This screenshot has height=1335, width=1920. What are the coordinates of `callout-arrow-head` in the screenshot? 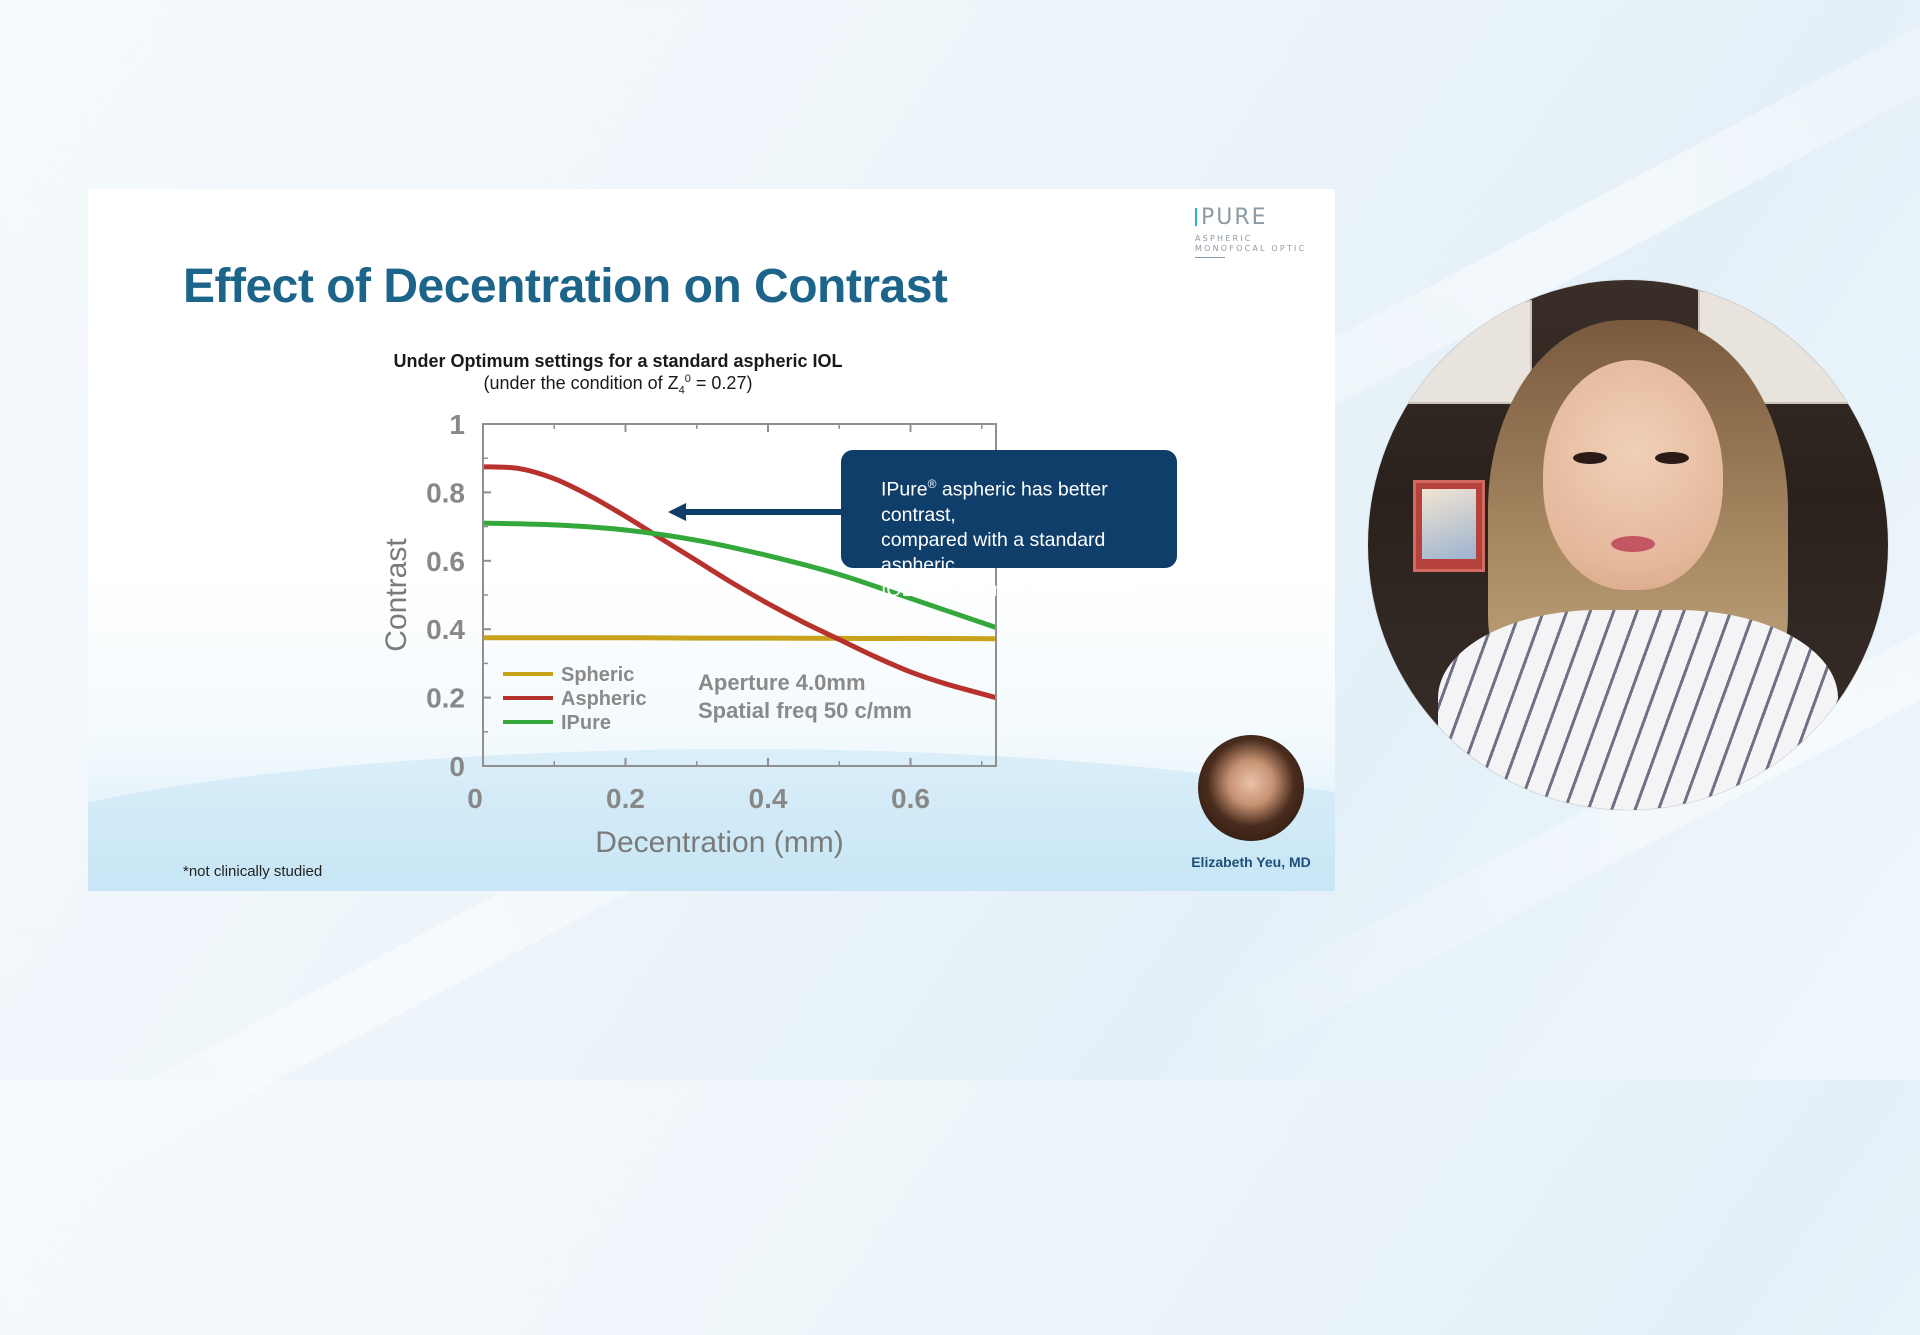 It's located at (677, 512).